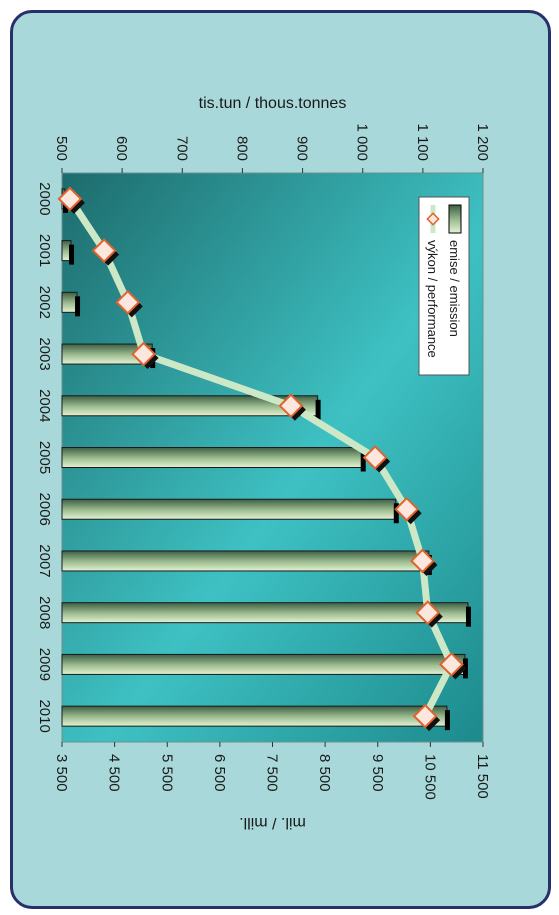  Describe the element at coordinates (166, 773) in the screenshot. I see `right-tick-label: 5 500` at that location.